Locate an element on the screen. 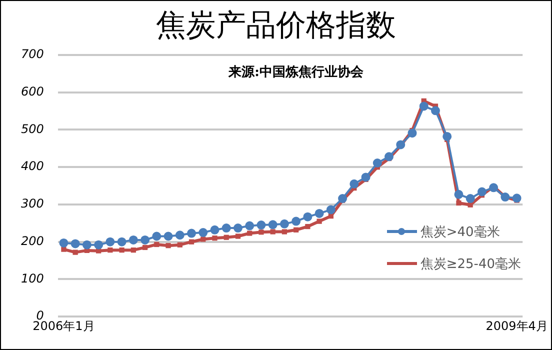 The height and width of the screenshot is (350, 552). text: 来源:中国炼焦行业协会 is located at coordinates (295, 72).